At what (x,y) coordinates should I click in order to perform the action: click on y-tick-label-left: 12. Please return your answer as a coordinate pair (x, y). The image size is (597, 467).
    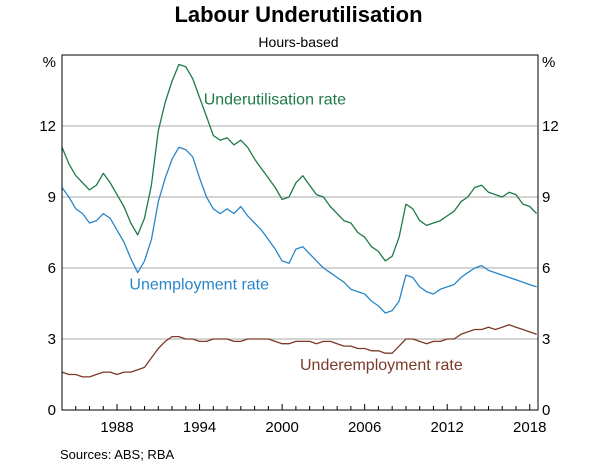
    Looking at the image, I should click on (47, 126).